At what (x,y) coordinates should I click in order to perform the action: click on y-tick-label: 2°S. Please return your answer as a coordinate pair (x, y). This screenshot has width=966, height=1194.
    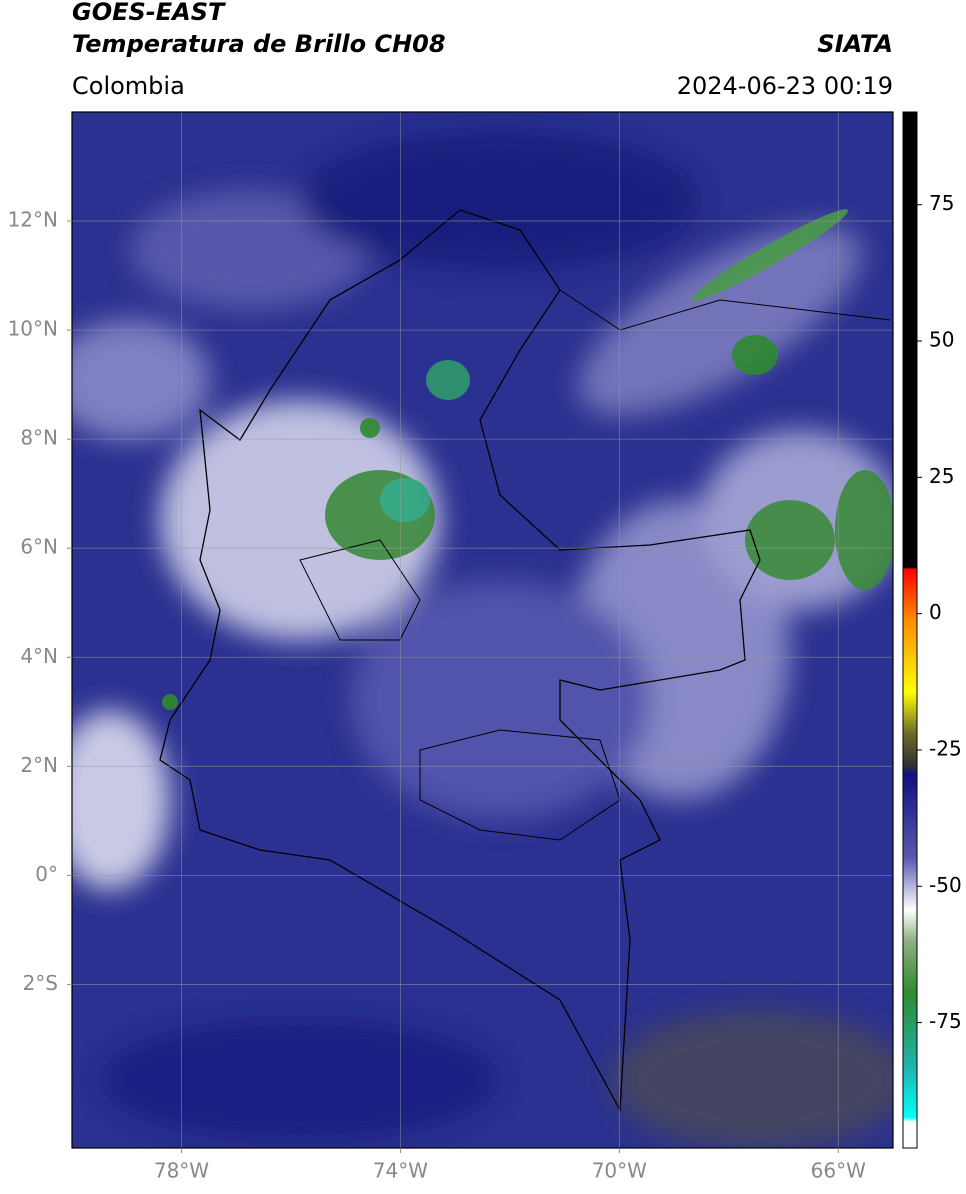
    Looking at the image, I should click on (40, 983).